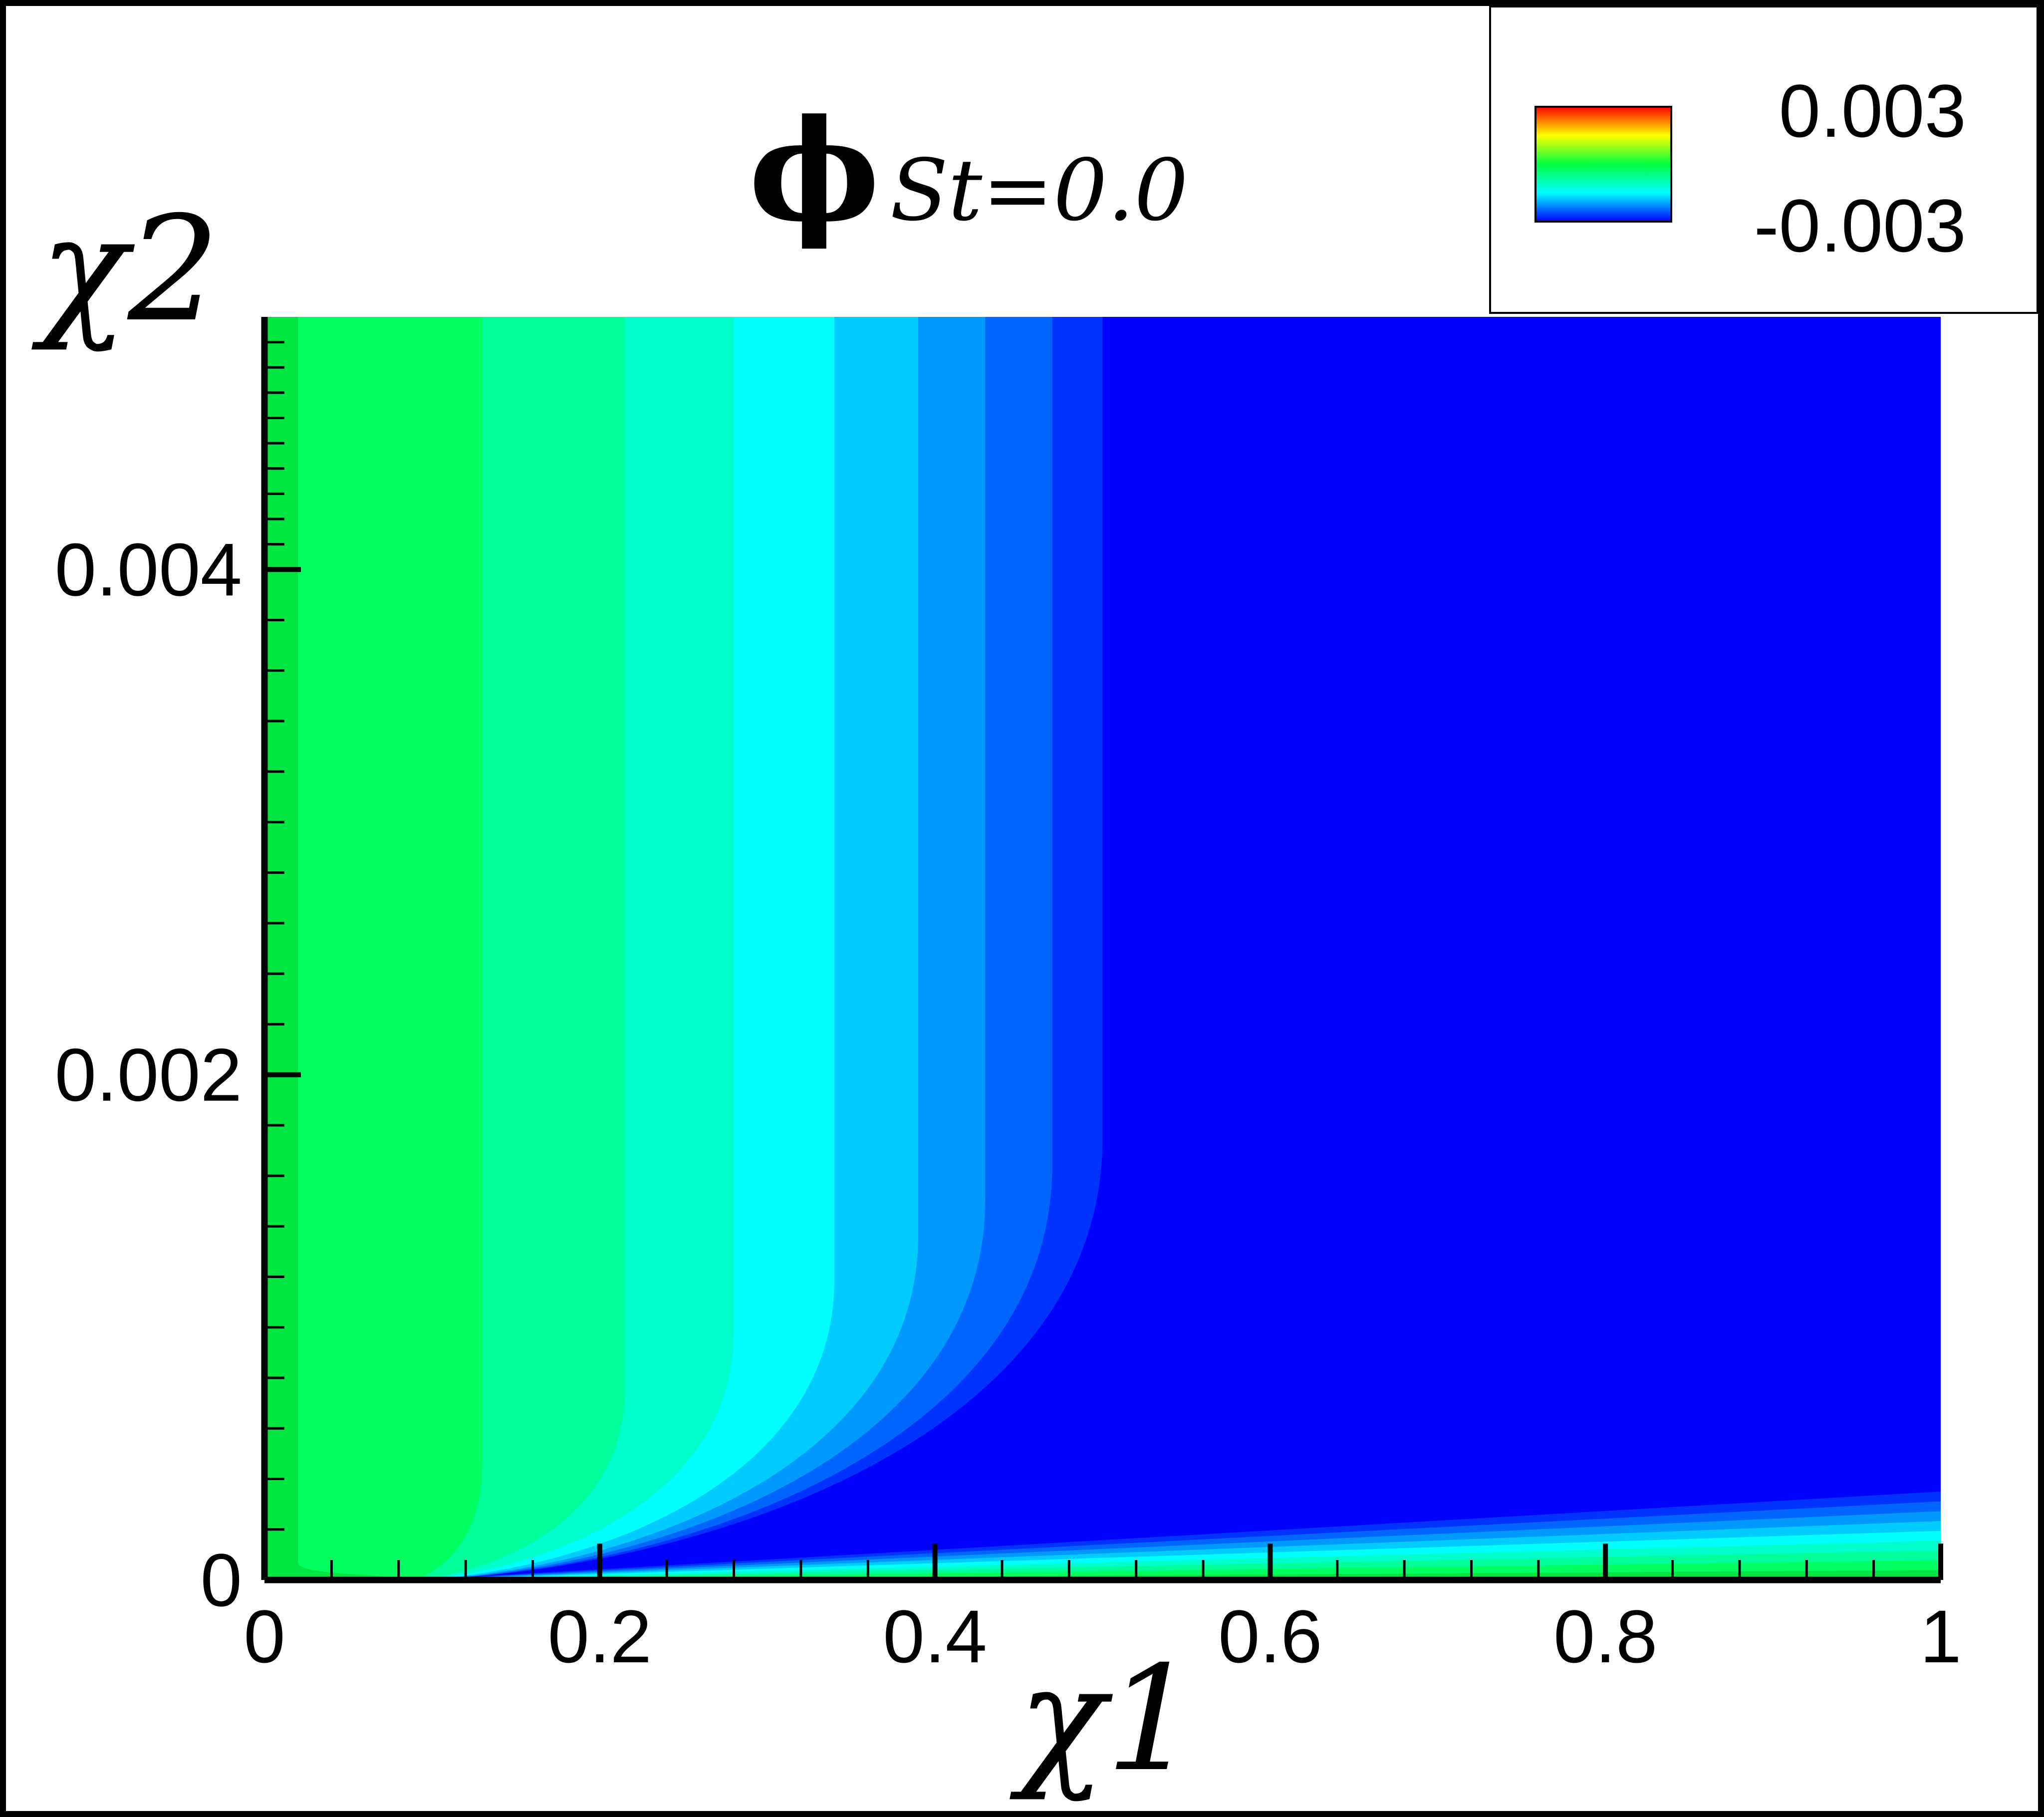 Image resolution: width=2044 pixels, height=1817 pixels. Describe the element at coordinates (148, 569) in the screenshot. I see `y-tick-label: 0.004` at that location.